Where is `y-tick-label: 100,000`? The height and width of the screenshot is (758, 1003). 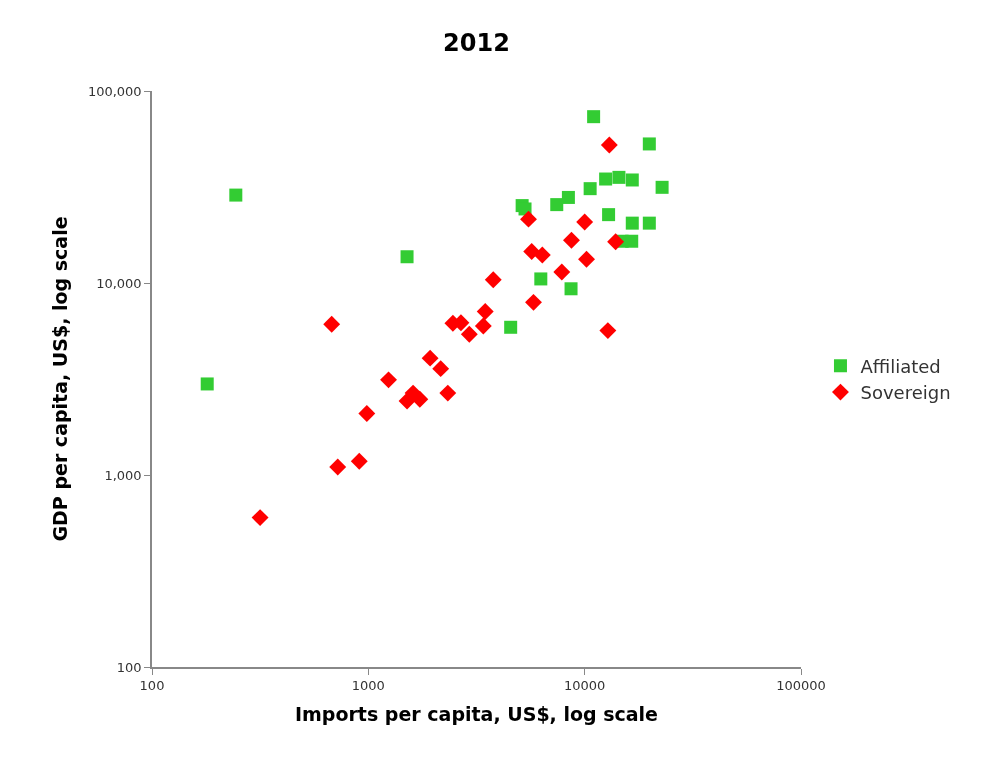
y-tick-label: 100,000 is located at coordinates (114, 91).